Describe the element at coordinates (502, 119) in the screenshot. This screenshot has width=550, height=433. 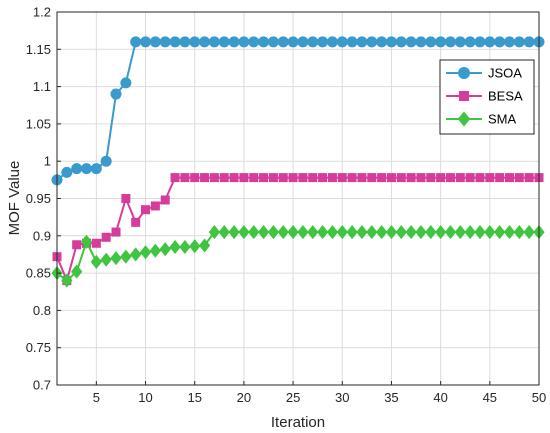
I see `legend-label-sma: SMA` at that location.